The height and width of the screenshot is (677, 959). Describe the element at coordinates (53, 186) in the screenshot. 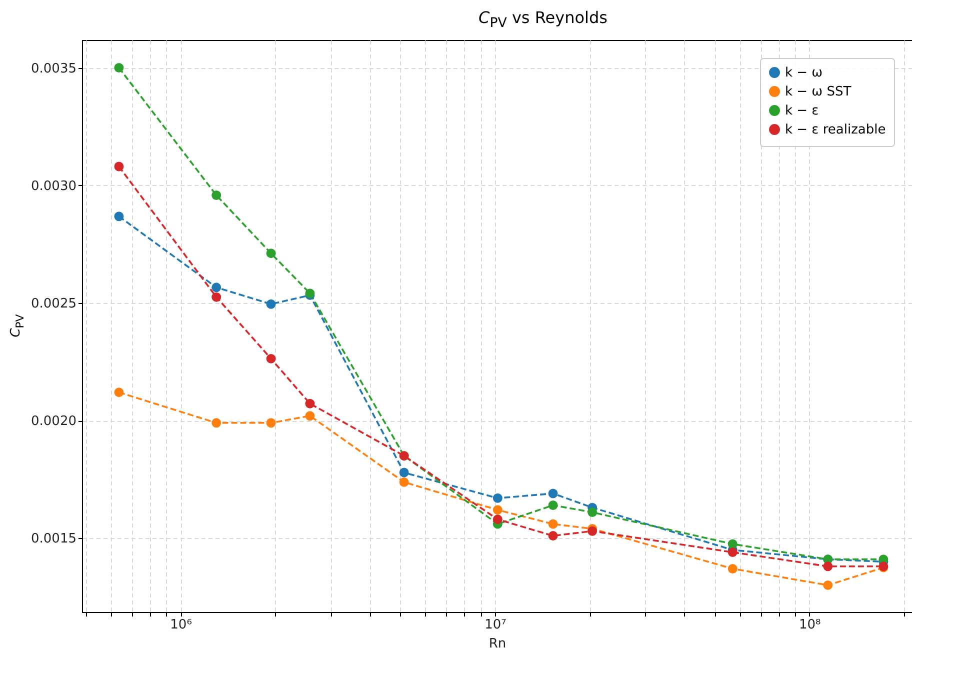

I see `y-tick-label: 0.0030` at that location.